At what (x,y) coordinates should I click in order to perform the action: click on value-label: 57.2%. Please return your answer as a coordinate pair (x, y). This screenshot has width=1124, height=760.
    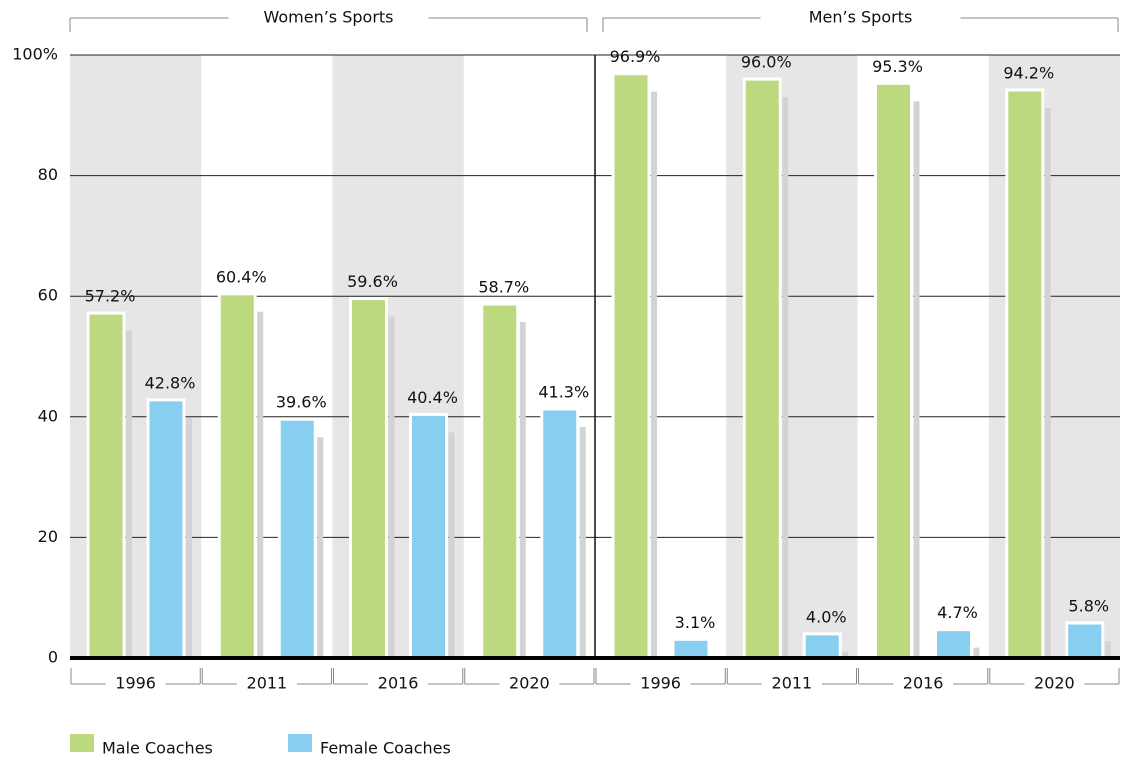
    Looking at the image, I should click on (110, 296).